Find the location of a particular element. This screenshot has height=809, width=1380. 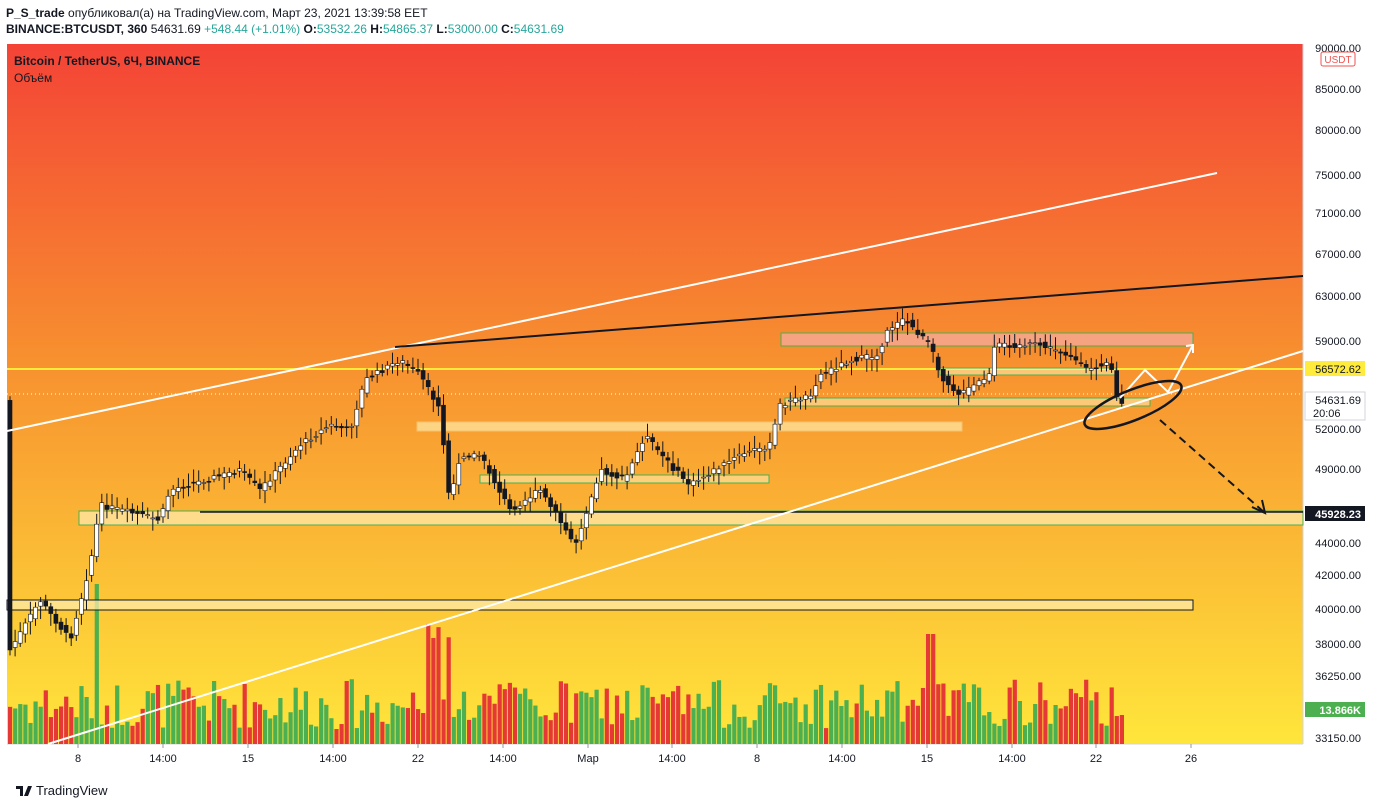

tradingview-logo-icon is located at coordinates (24, 790).